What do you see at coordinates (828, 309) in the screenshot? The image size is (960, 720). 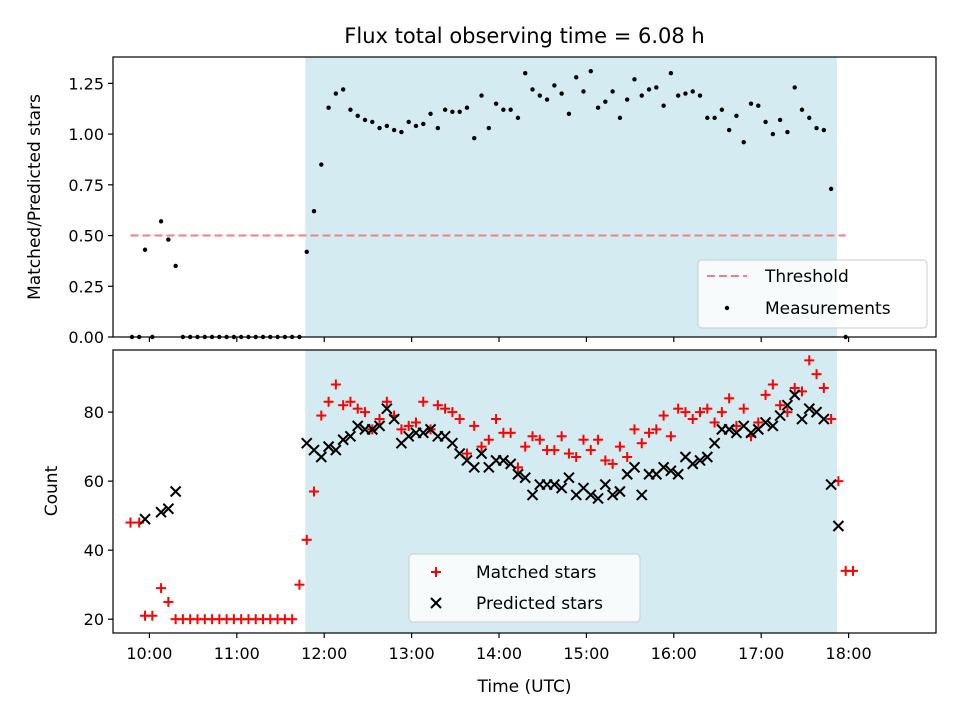 I see `legend-measurements-label: Measurements` at bounding box center [828, 309].